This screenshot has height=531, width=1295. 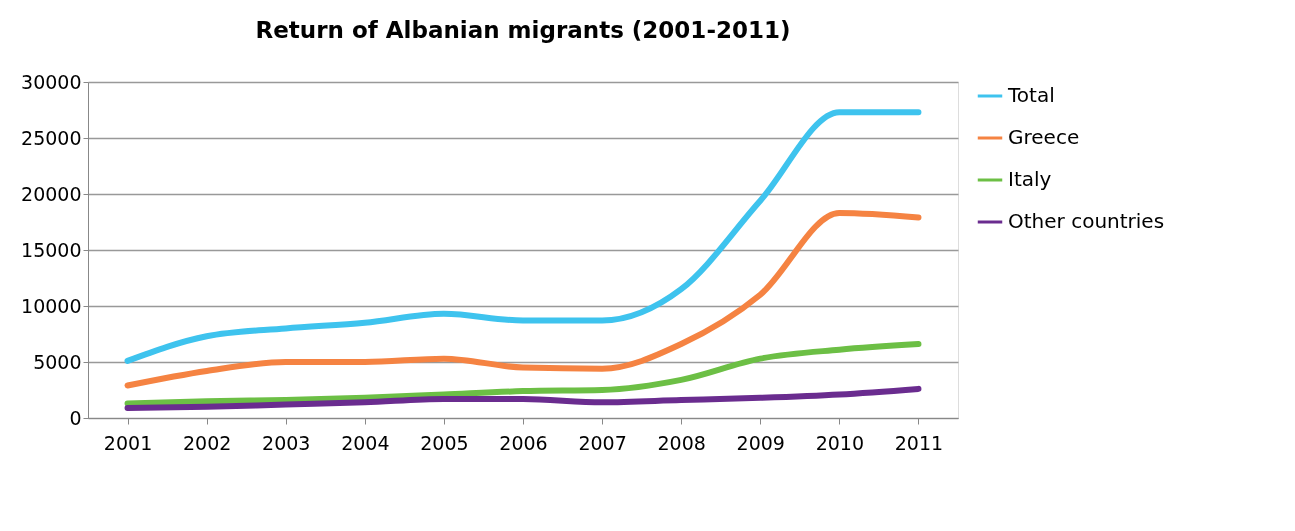 I want to click on x-tick-label: 2008, so click(x=681, y=442).